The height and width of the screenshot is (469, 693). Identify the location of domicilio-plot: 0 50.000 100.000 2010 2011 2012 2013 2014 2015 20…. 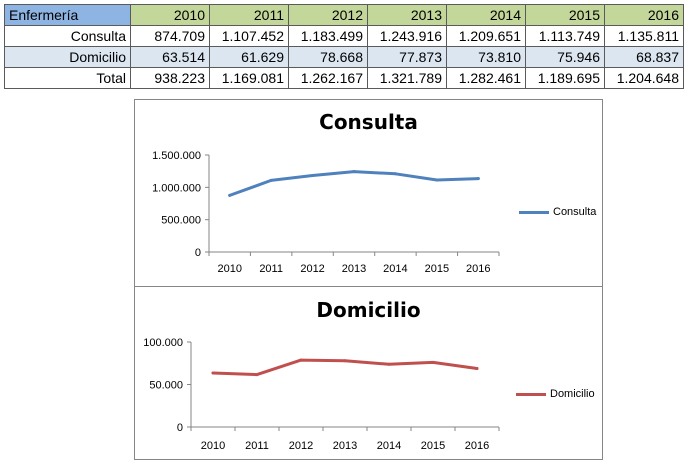
(321, 394).